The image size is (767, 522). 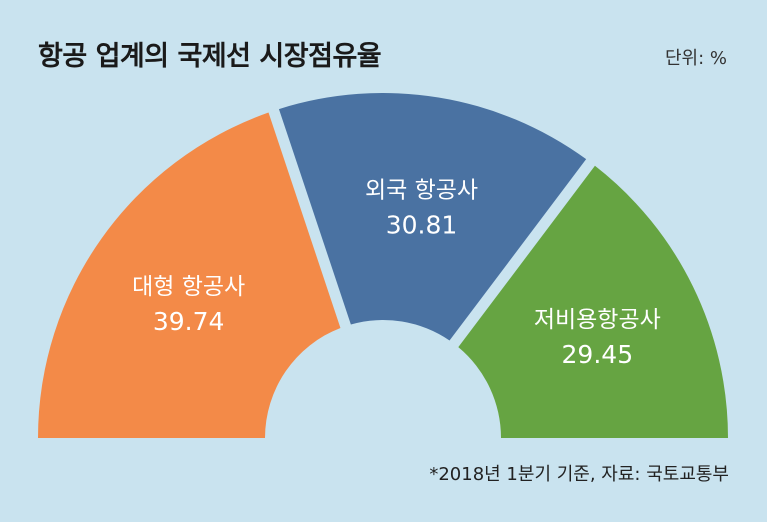 What do you see at coordinates (188, 287) in the screenshot?
I see `slice-1-category-label: 대형 항공사` at bounding box center [188, 287].